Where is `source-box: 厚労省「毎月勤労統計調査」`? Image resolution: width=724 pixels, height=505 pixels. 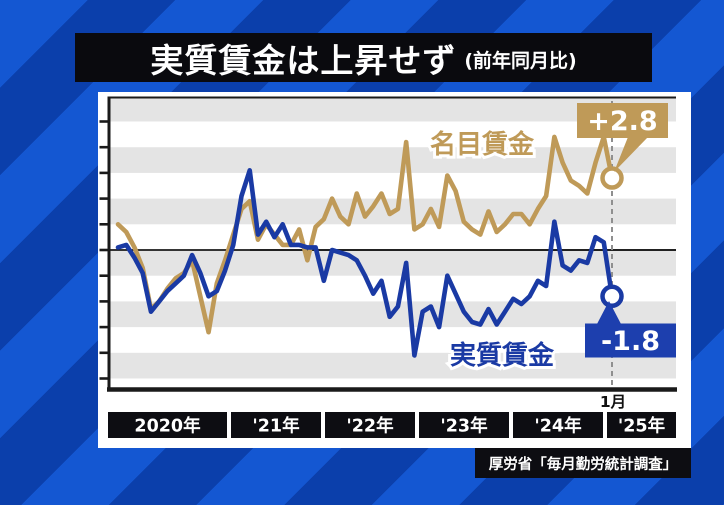
source-box: 厚労省「毎月勤労統計調査」 is located at coordinates (583, 463).